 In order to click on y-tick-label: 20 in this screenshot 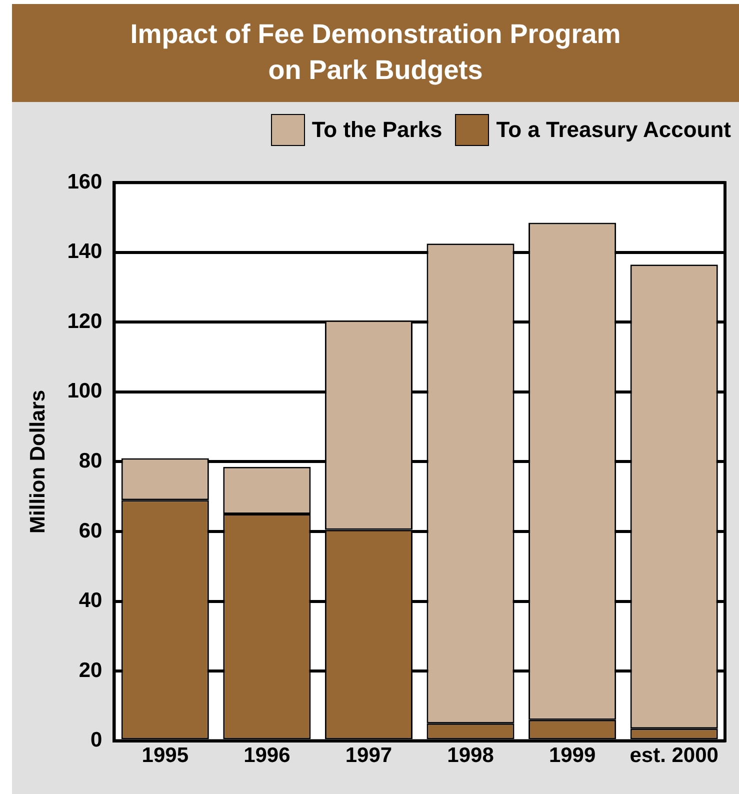, I will do `click(90, 670)`.